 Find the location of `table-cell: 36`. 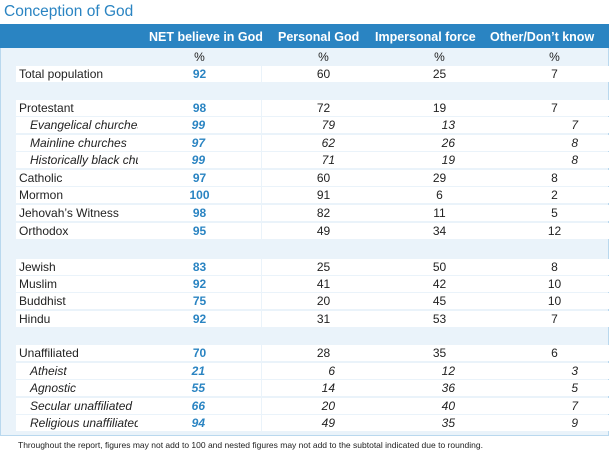

table-cell: 36 is located at coordinates (439, 388).